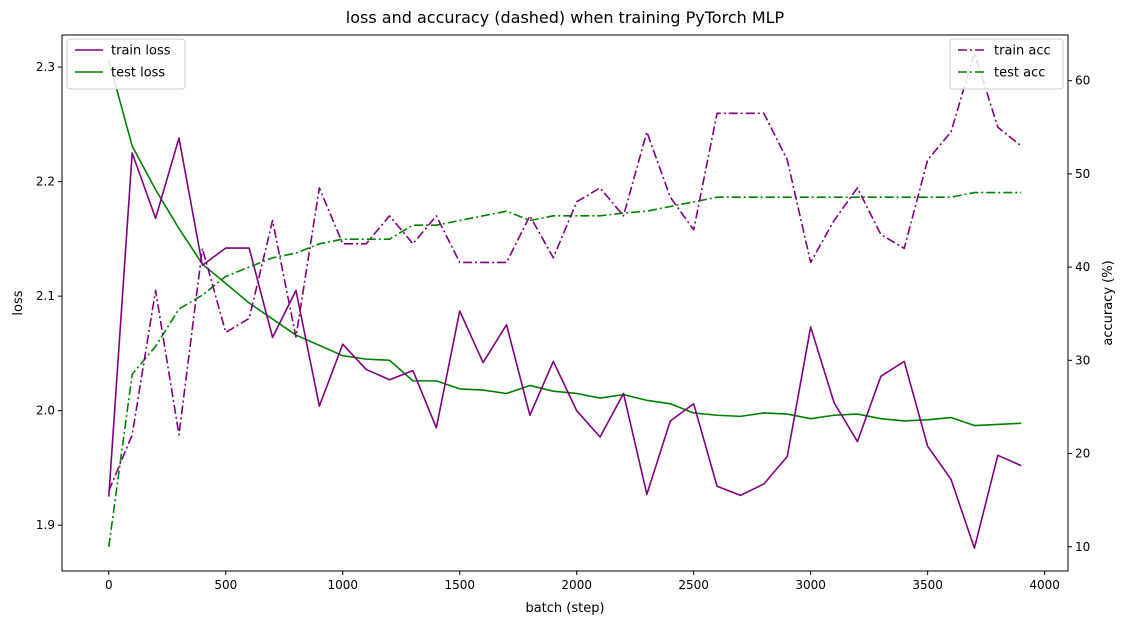 This screenshot has width=1125, height=624. What do you see at coordinates (1108, 302) in the screenshot?
I see `y-axis-label-right: accuracy (%)` at bounding box center [1108, 302].